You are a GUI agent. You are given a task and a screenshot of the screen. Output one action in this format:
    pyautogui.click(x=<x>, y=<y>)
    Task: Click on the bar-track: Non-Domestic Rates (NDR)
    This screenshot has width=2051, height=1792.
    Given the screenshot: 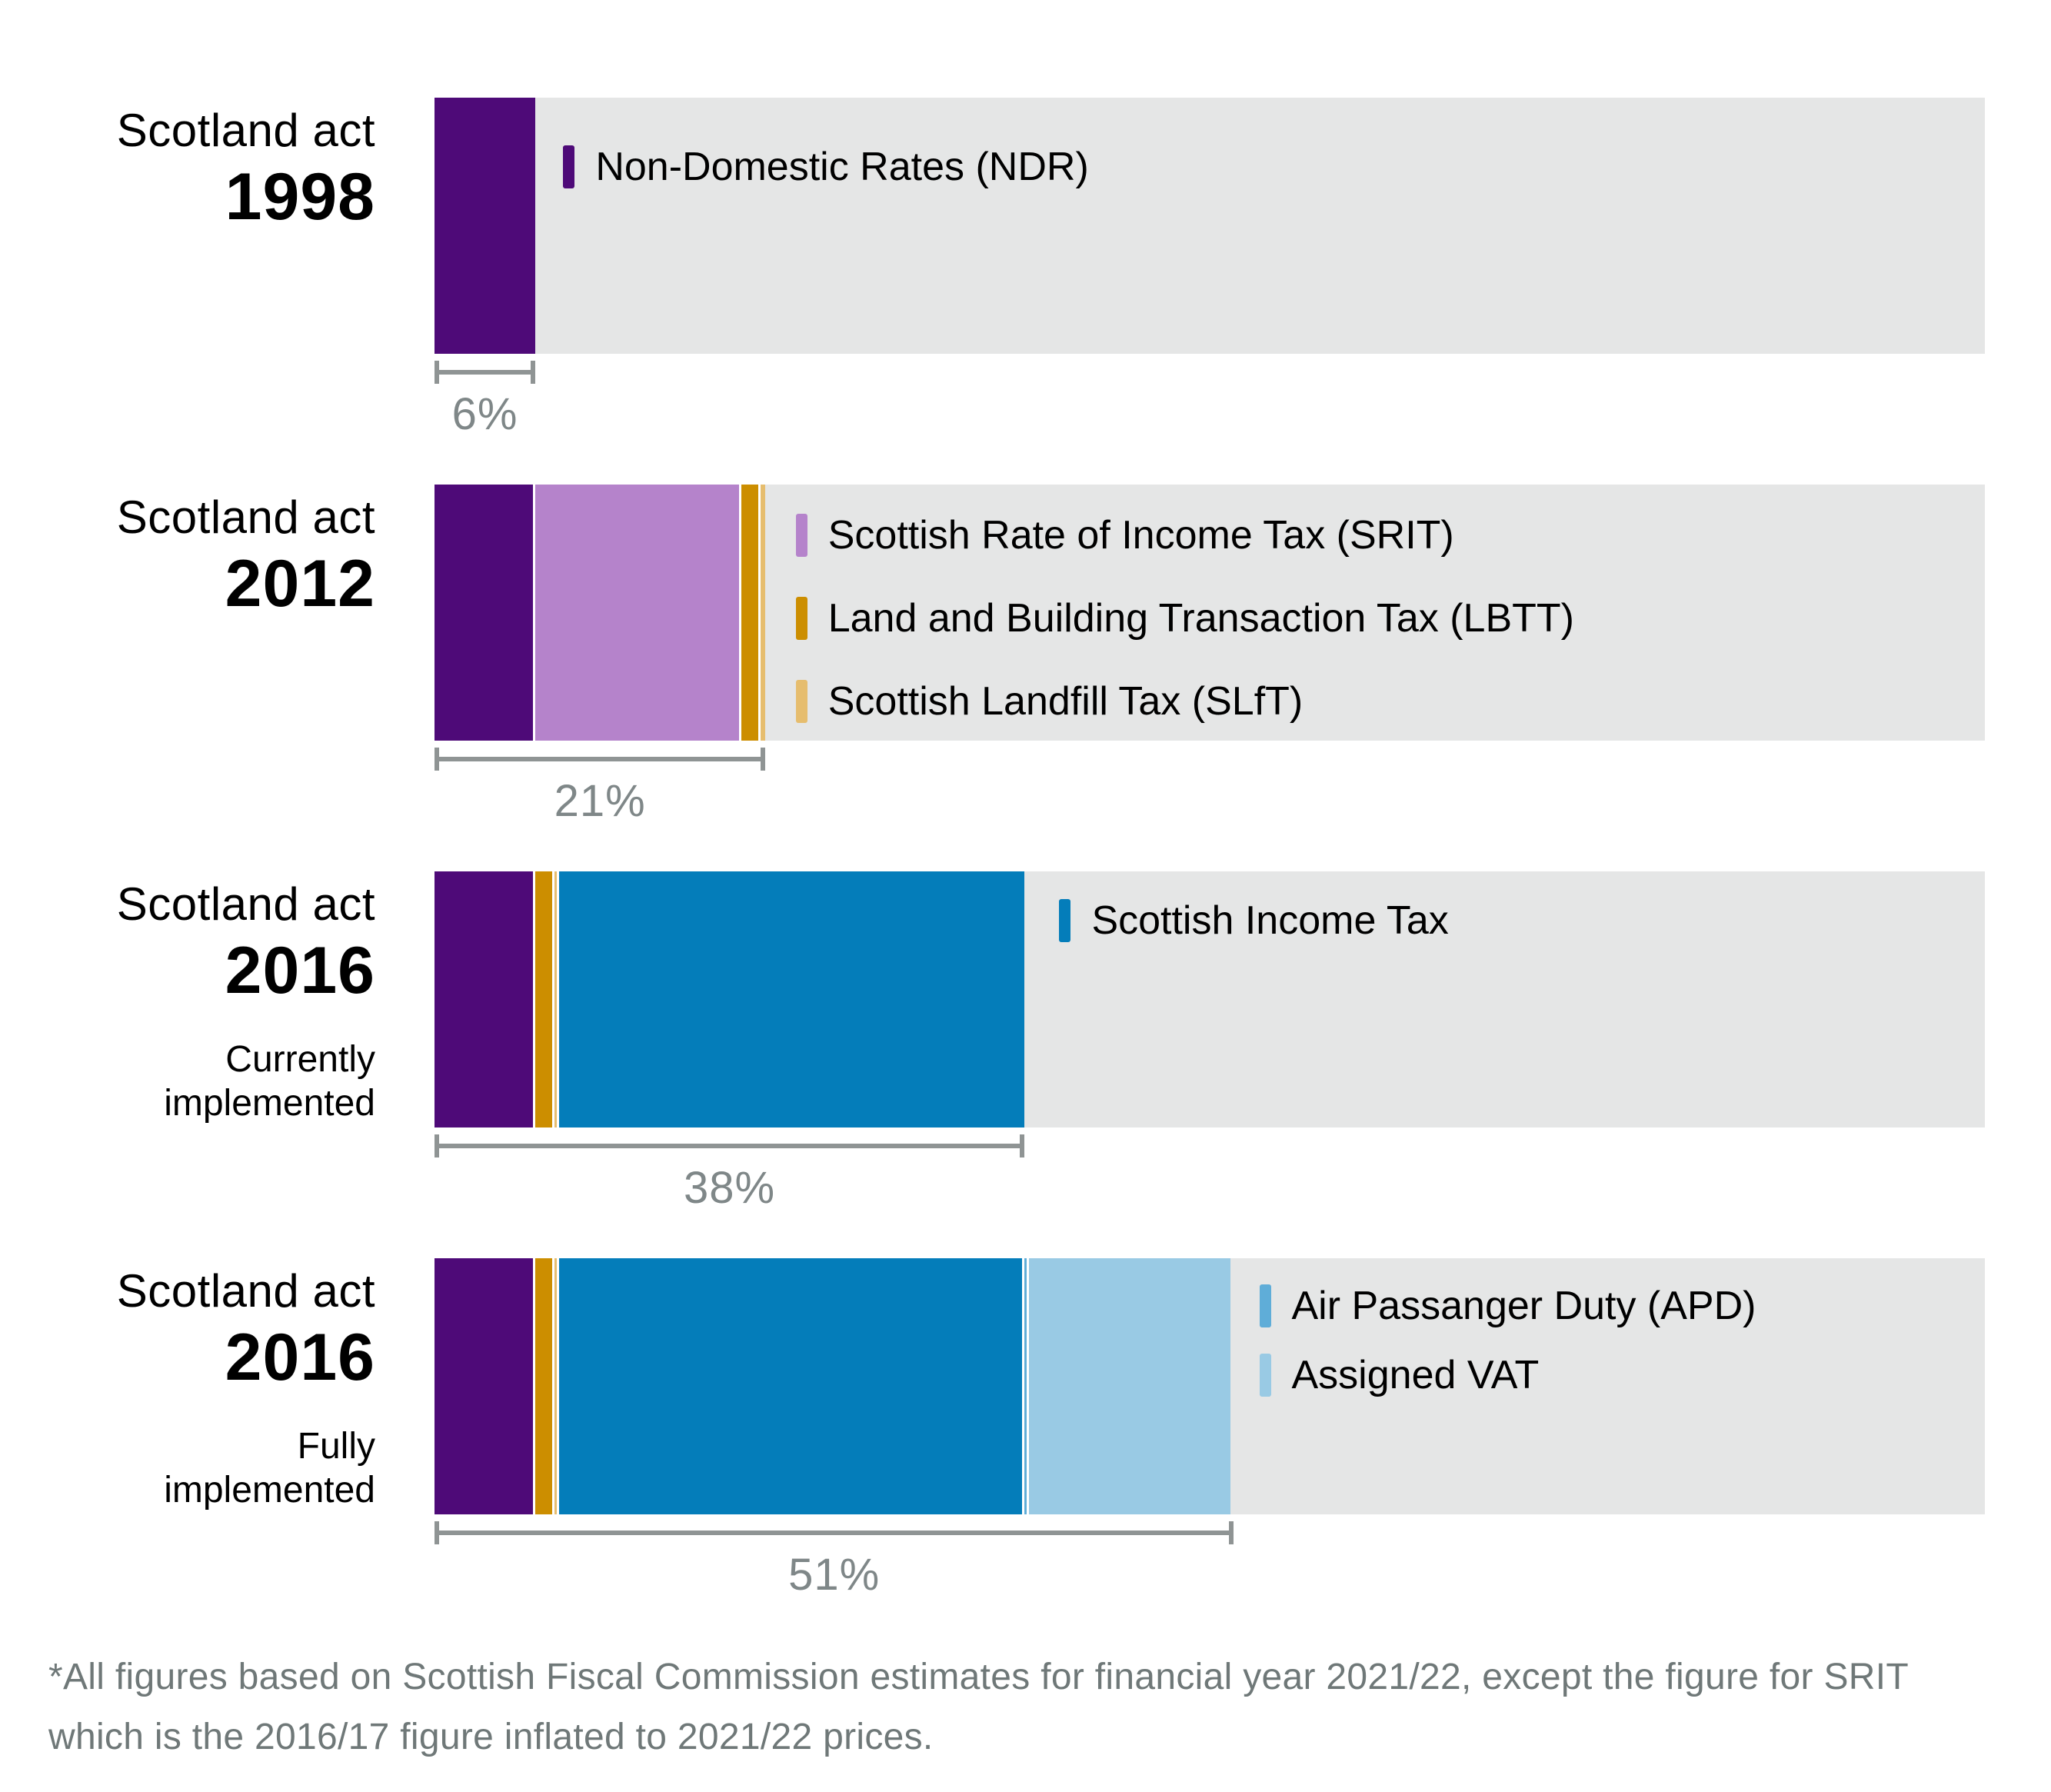 What is the action you would take?
    pyautogui.click(x=1210, y=226)
    